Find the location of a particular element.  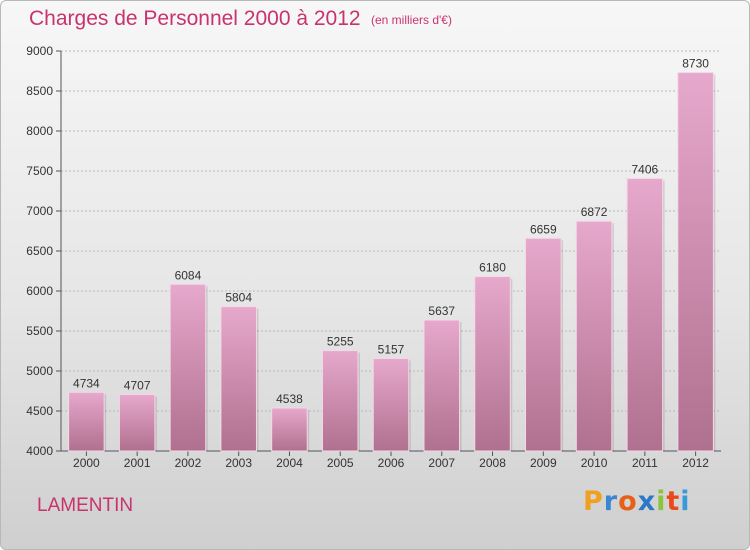

y-tick-label: 5500 is located at coordinates (39, 331).